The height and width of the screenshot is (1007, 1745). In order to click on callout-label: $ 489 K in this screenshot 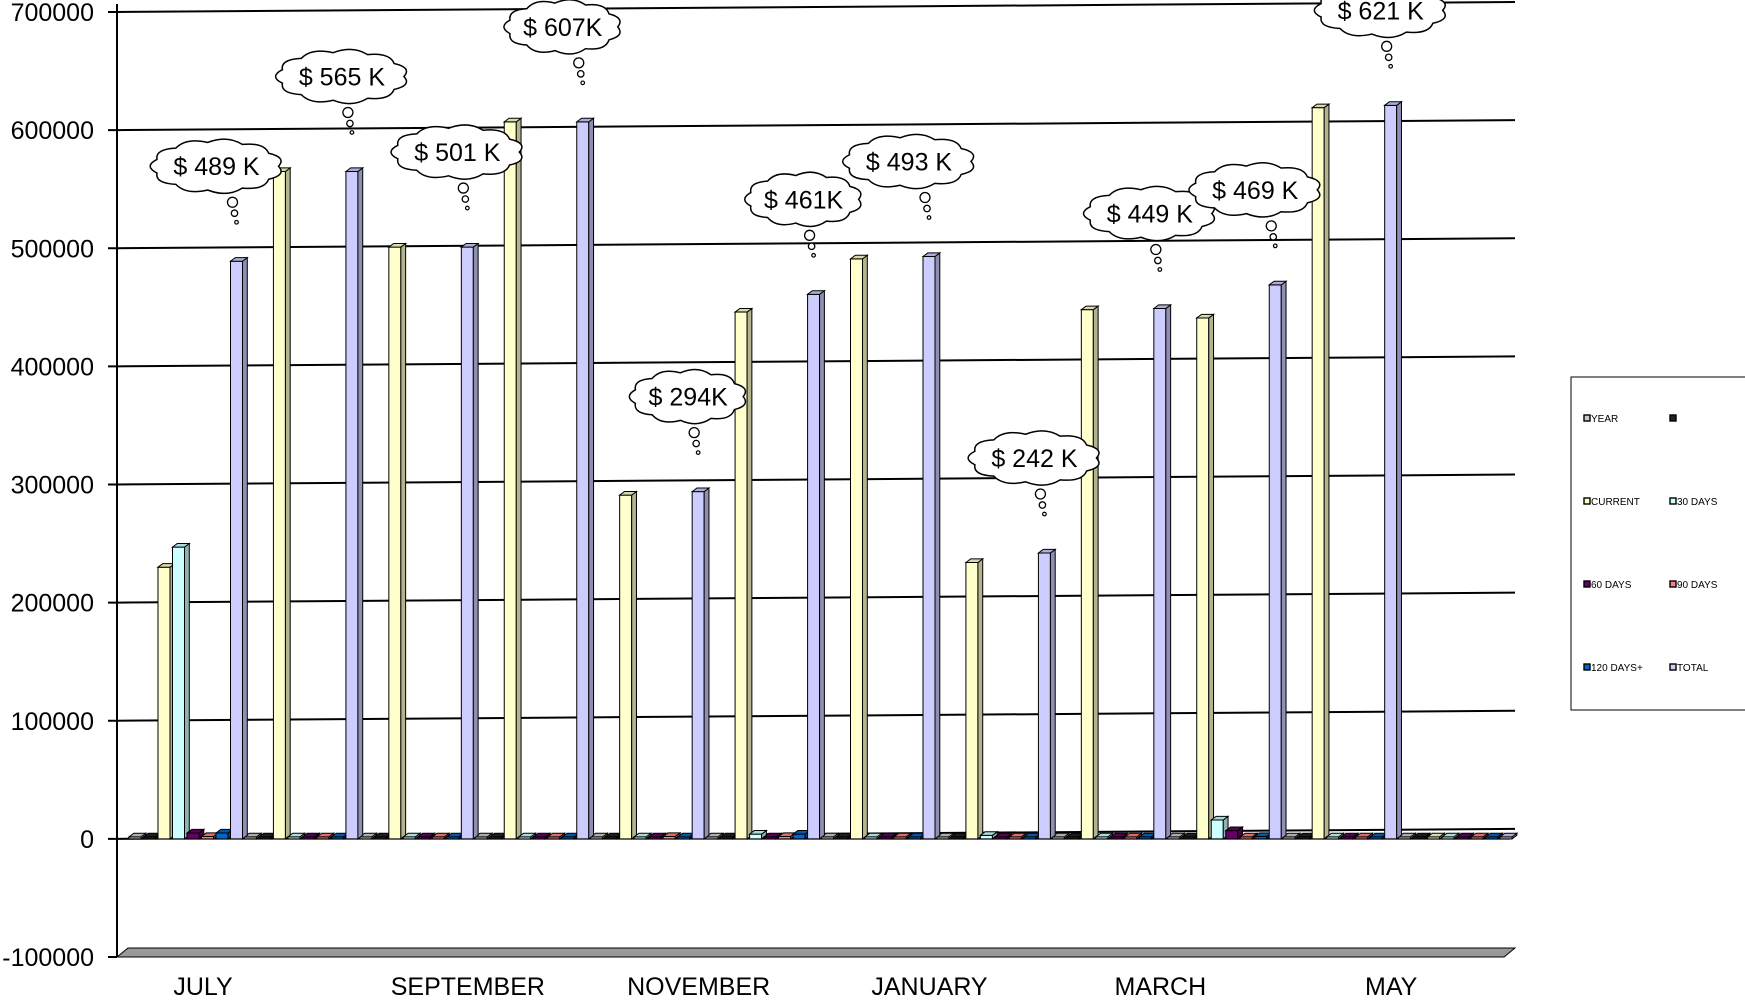, I will do `click(216, 167)`.